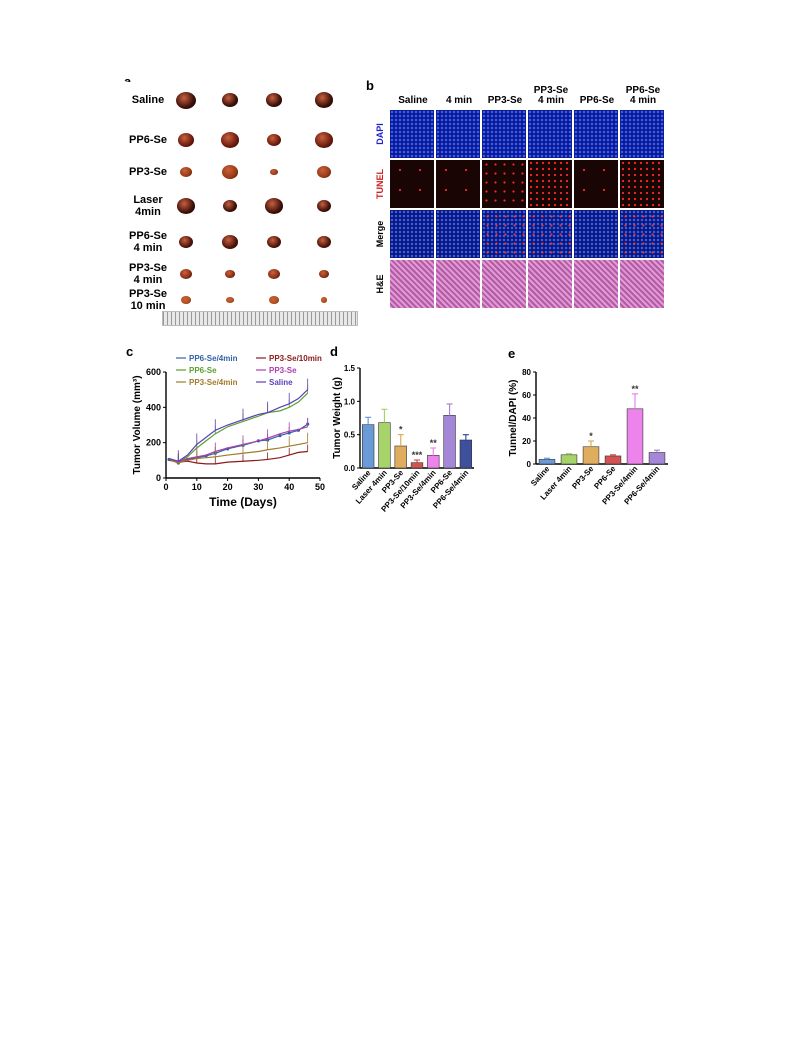  Describe the element at coordinates (320, 487) in the screenshot. I see `x-tick-label: 50` at that location.